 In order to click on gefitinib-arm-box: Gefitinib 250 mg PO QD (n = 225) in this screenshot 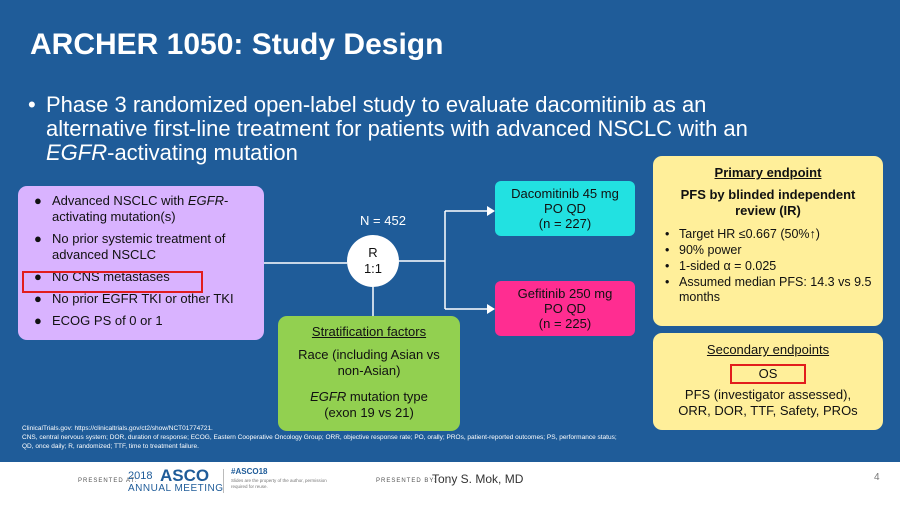, I will do `click(565, 308)`.